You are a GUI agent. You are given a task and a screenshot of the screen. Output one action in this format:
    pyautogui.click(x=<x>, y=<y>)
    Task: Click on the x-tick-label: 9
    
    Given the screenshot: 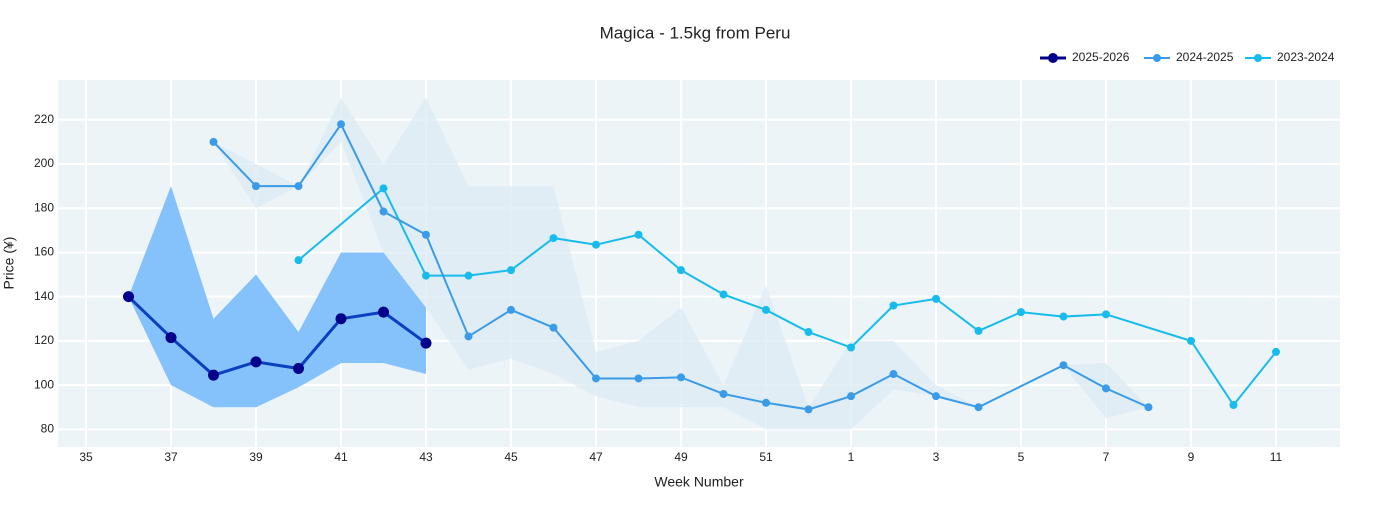 What is the action you would take?
    pyautogui.click(x=1191, y=457)
    